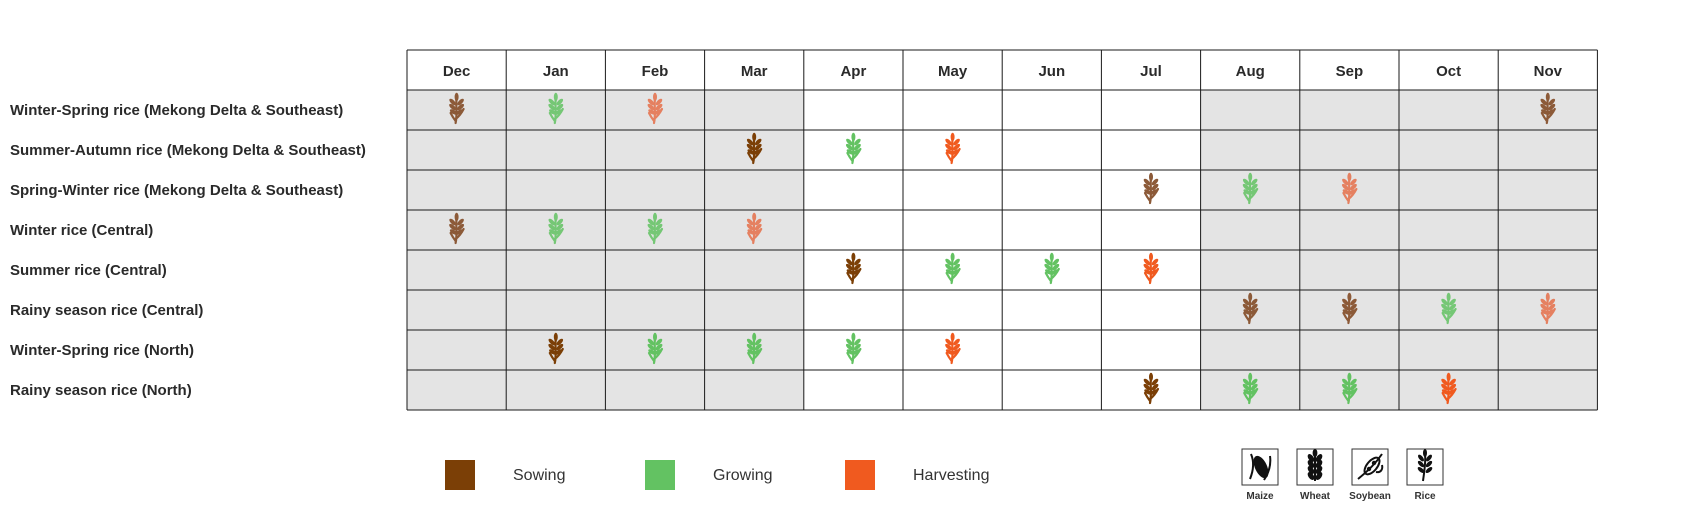 The width and height of the screenshot is (1684, 525). What do you see at coordinates (655, 71) in the screenshot?
I see `month-label-feb: Feb` at bounding box center [655, 71].